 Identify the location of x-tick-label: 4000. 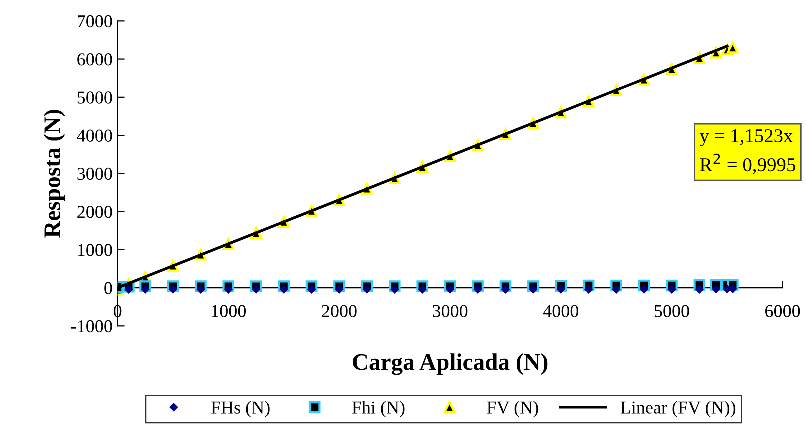
(560, 311).